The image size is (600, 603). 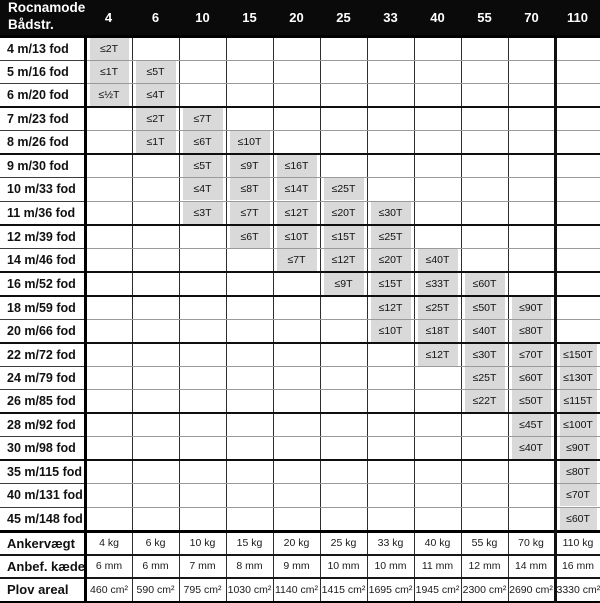 What do you see at coordinates (300, 19) in the screenshot?
I see `header-row: Rocnamodel Bådstr. 4 6 10 15 20 25 33 40 55 70 110` at bounding box center [300, 19].